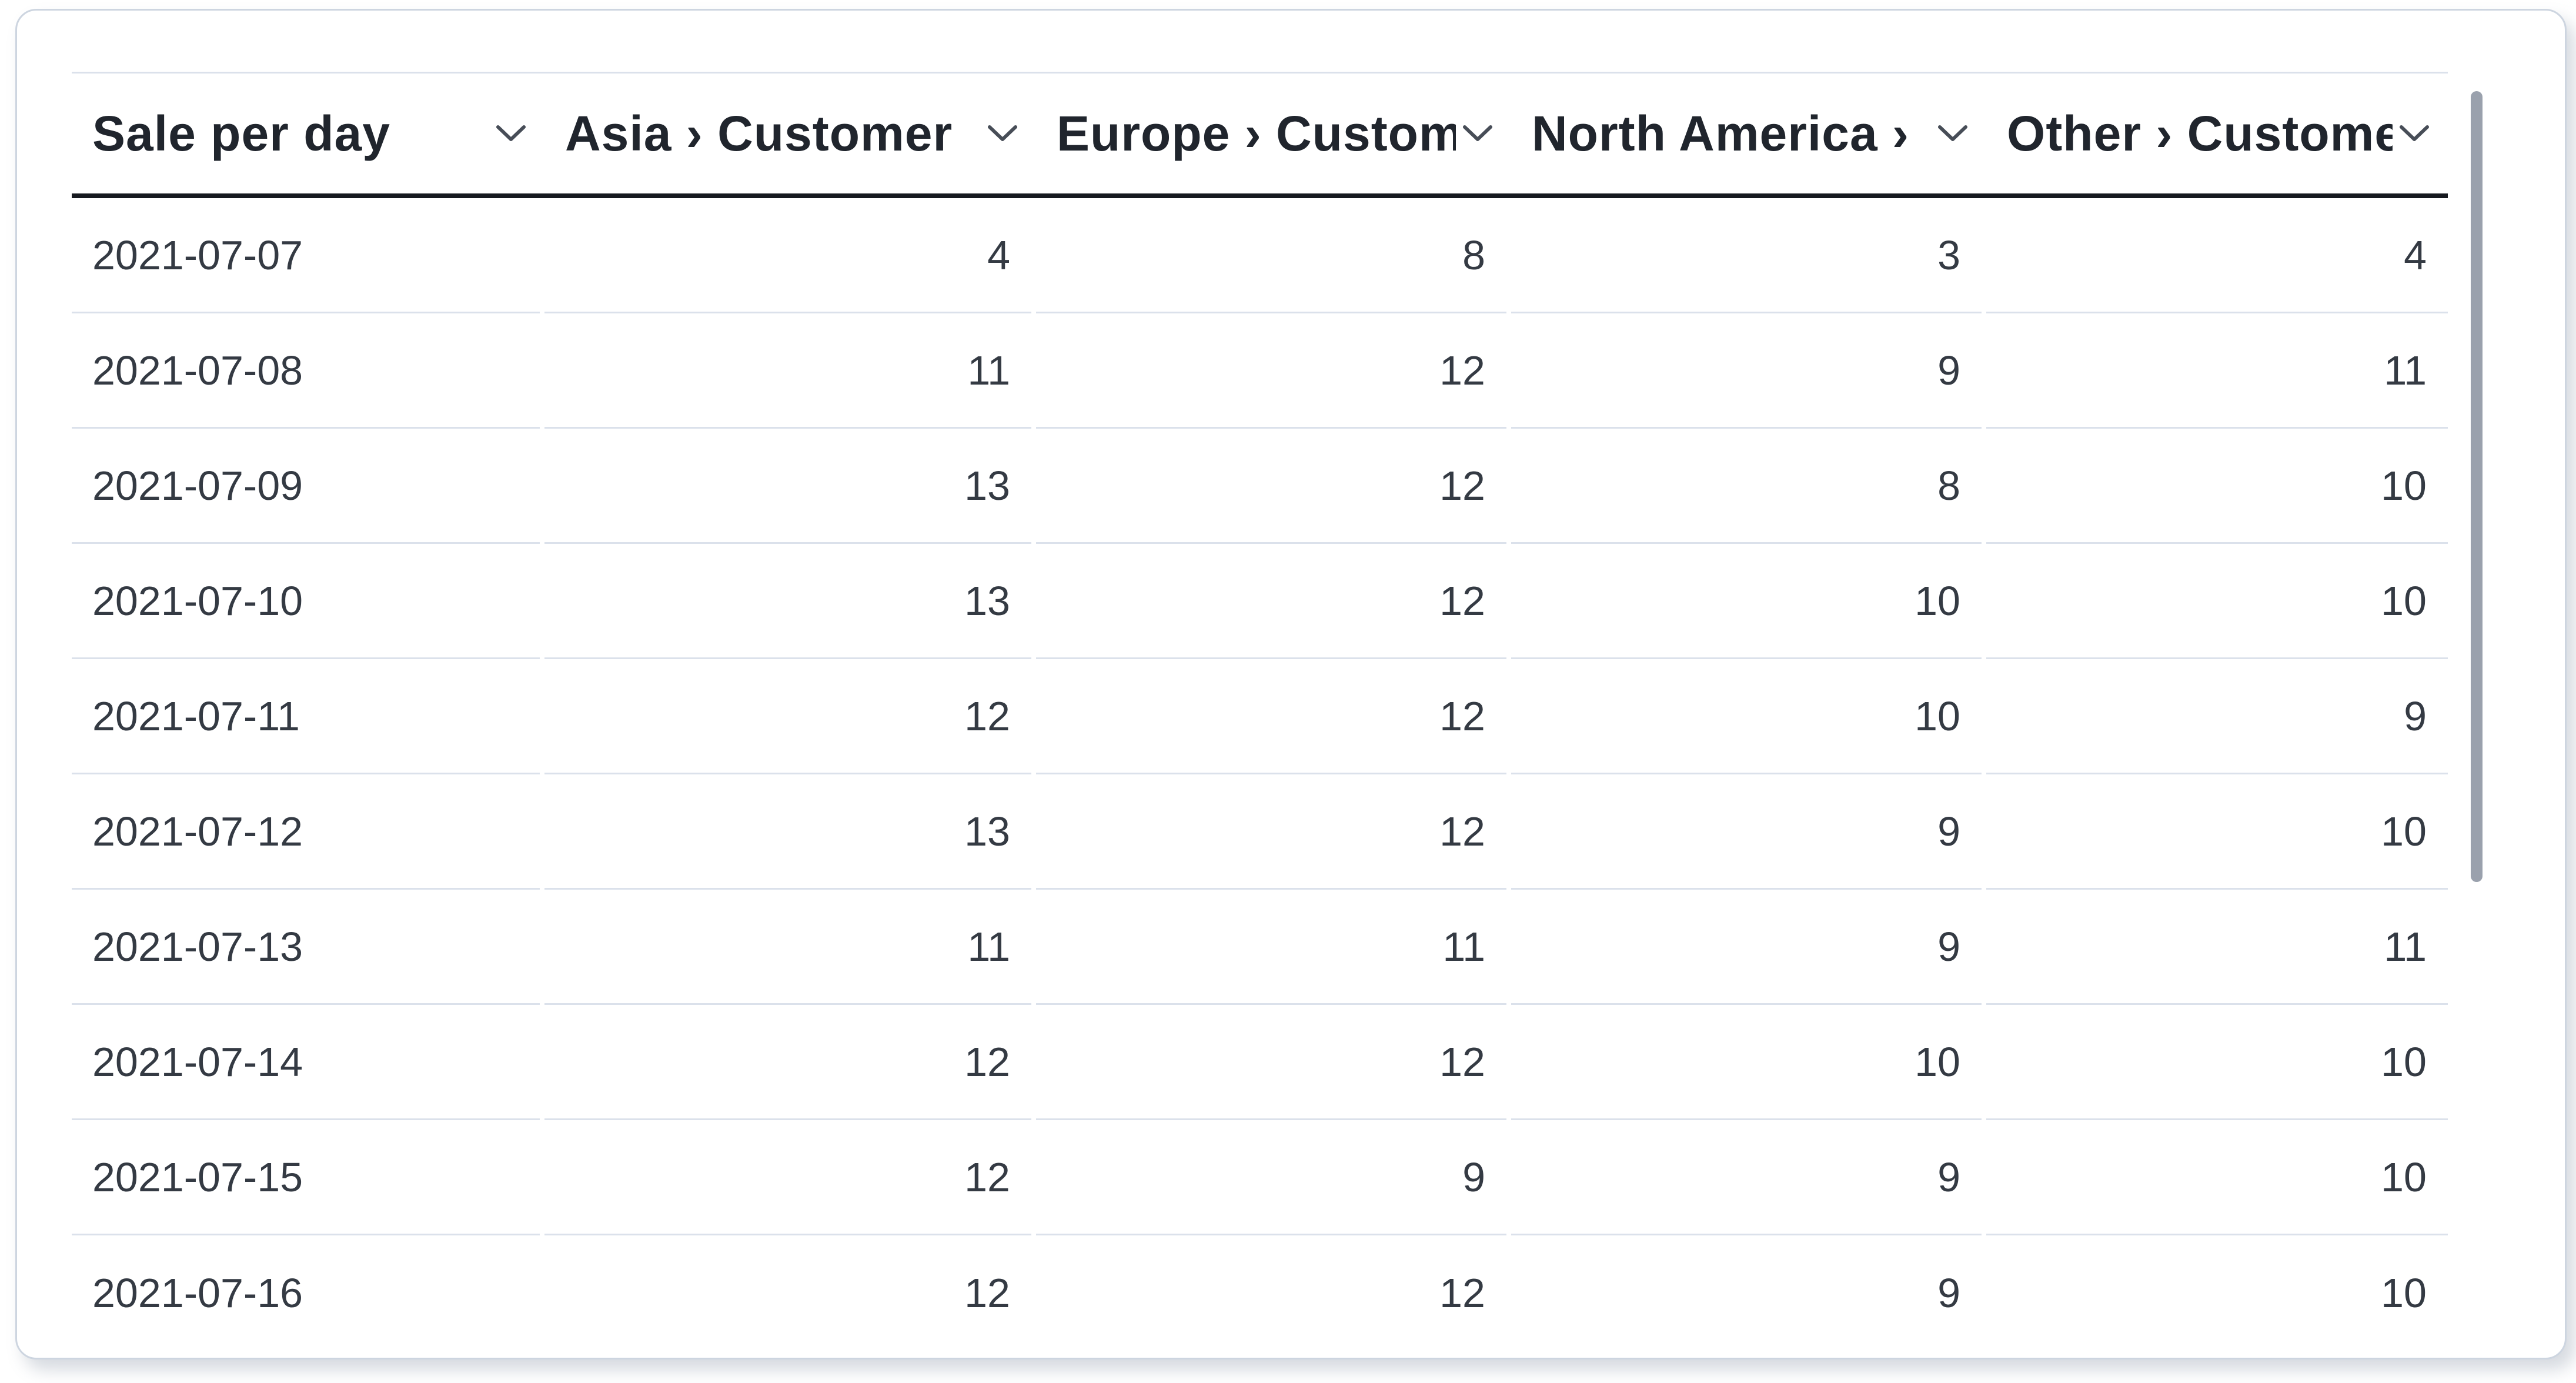  Describe the element at coordinates (306, 371) in the screenshot. I see `date-cell: 2021-07-08` at that location.